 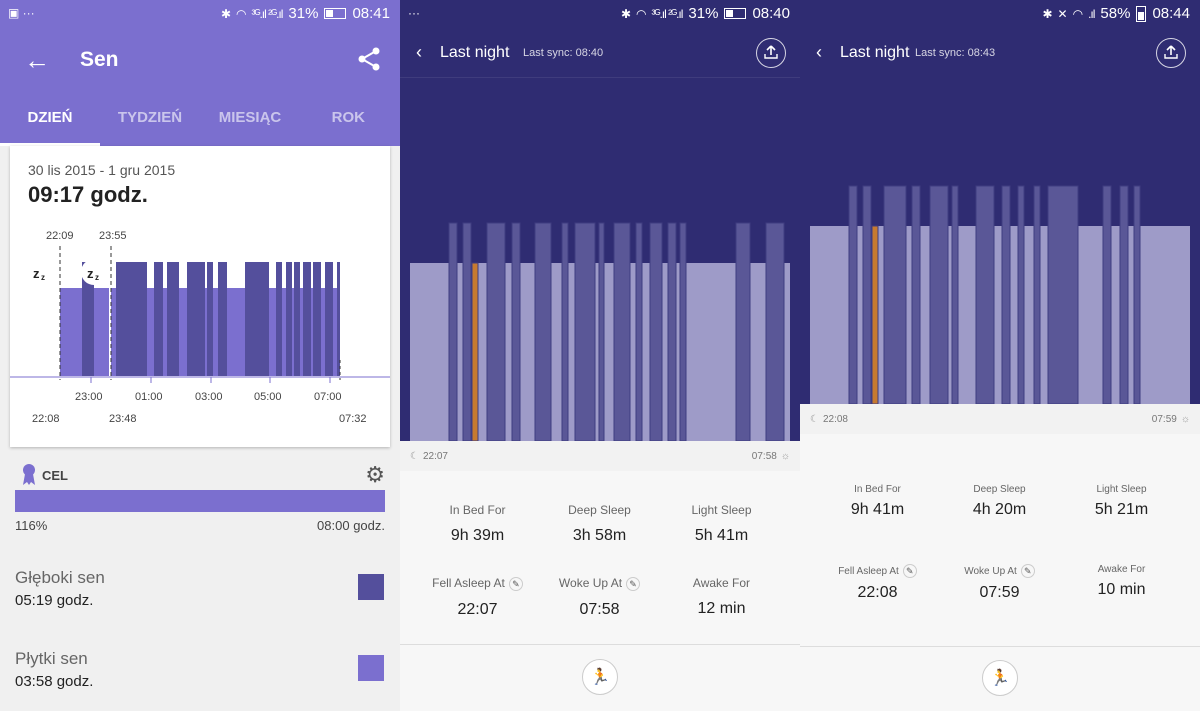 I want to click on stat-value: 22:07, so click(x=477, y=609).